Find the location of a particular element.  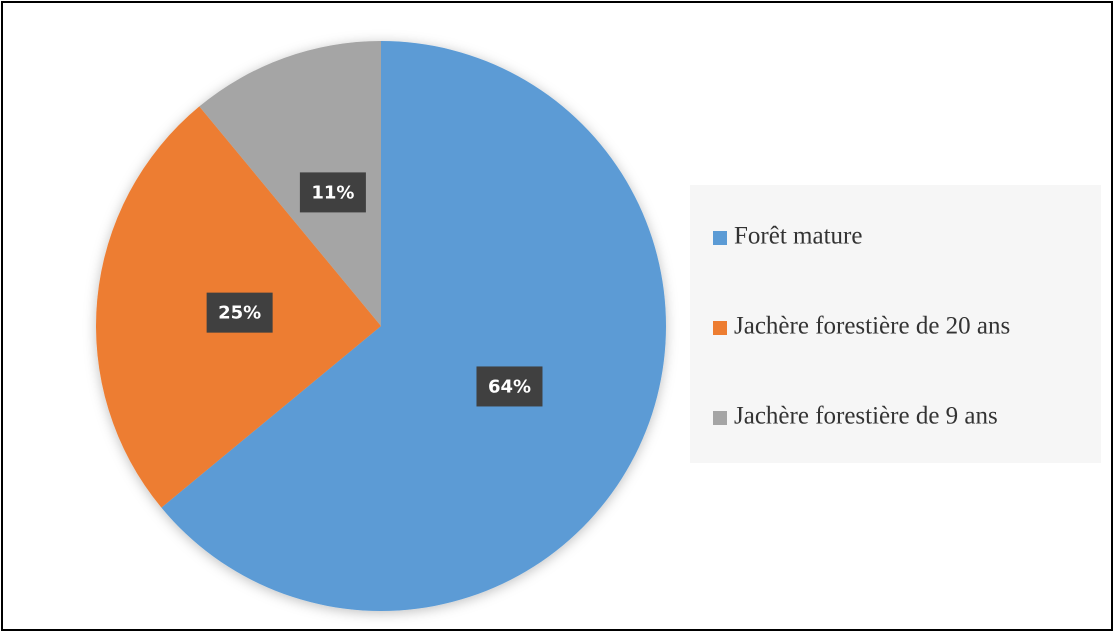

legend-label: Jachère forestière de 9 ans is located at coordinates (866, 416).